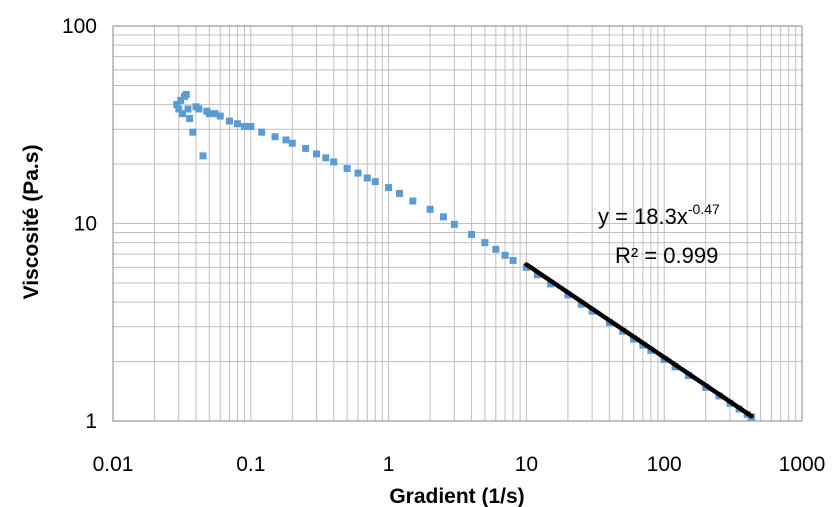  Describe the element at coordinates (643, 216) in the screenshot. I see `trendline-equation-base: y = 18.3x` at that location.